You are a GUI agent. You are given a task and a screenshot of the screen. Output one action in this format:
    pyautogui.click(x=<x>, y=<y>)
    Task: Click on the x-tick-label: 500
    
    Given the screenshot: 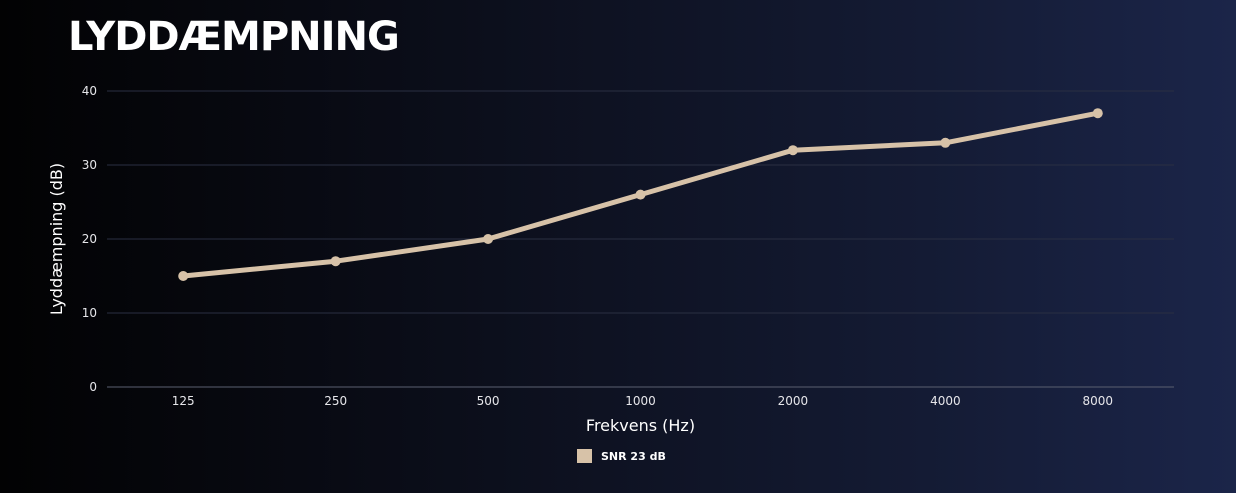 What is the action you would take?
    pyautogui.click(x=488, y=401)
    